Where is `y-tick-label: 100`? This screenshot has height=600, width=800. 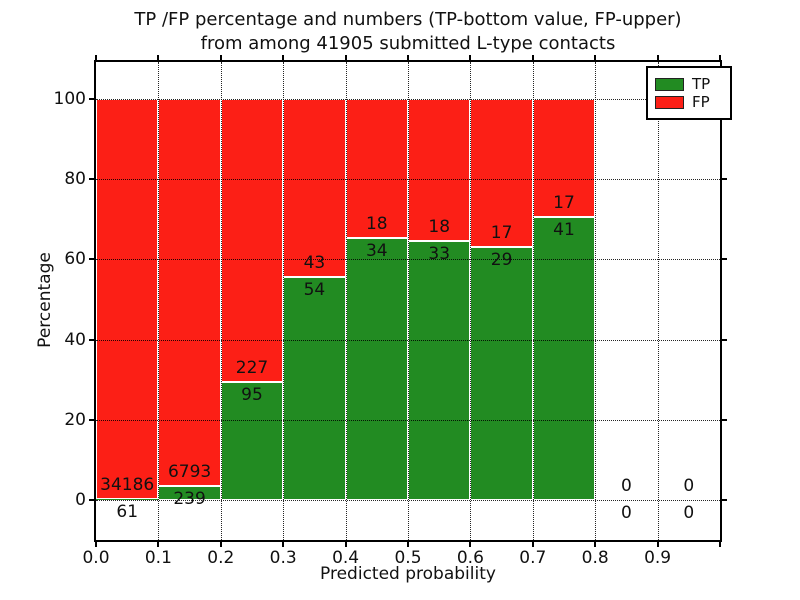
y-tick-label: 100 is located at coordinates (69, 99).